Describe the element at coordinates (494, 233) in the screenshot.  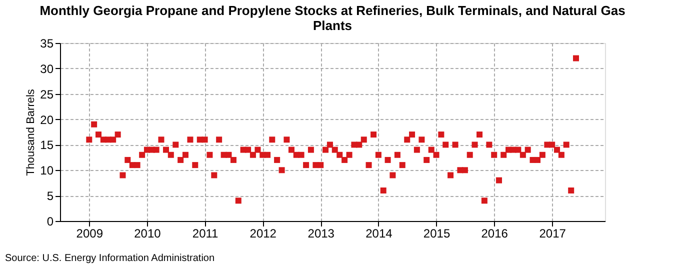
I see `x-tick-label: 2016` at that location.